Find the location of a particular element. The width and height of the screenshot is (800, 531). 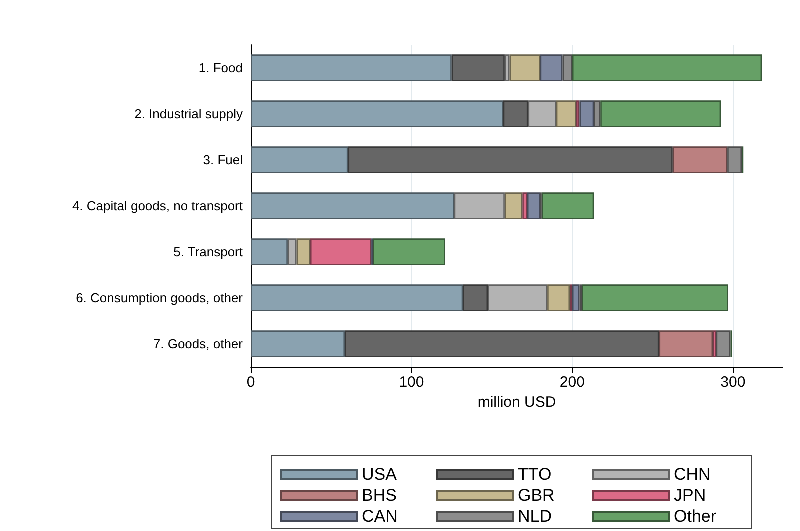

y-tick-label: 4. Capital goods, no transport is located at coordinates (158, 206).